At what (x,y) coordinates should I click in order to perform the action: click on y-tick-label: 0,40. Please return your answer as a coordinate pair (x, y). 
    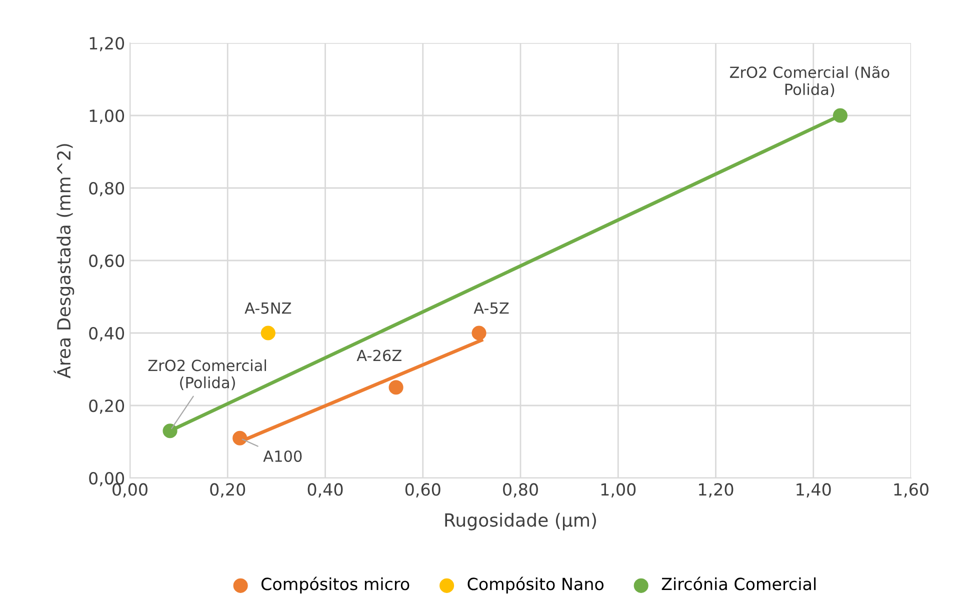
    Looking at the image, I should click on (106, 334).